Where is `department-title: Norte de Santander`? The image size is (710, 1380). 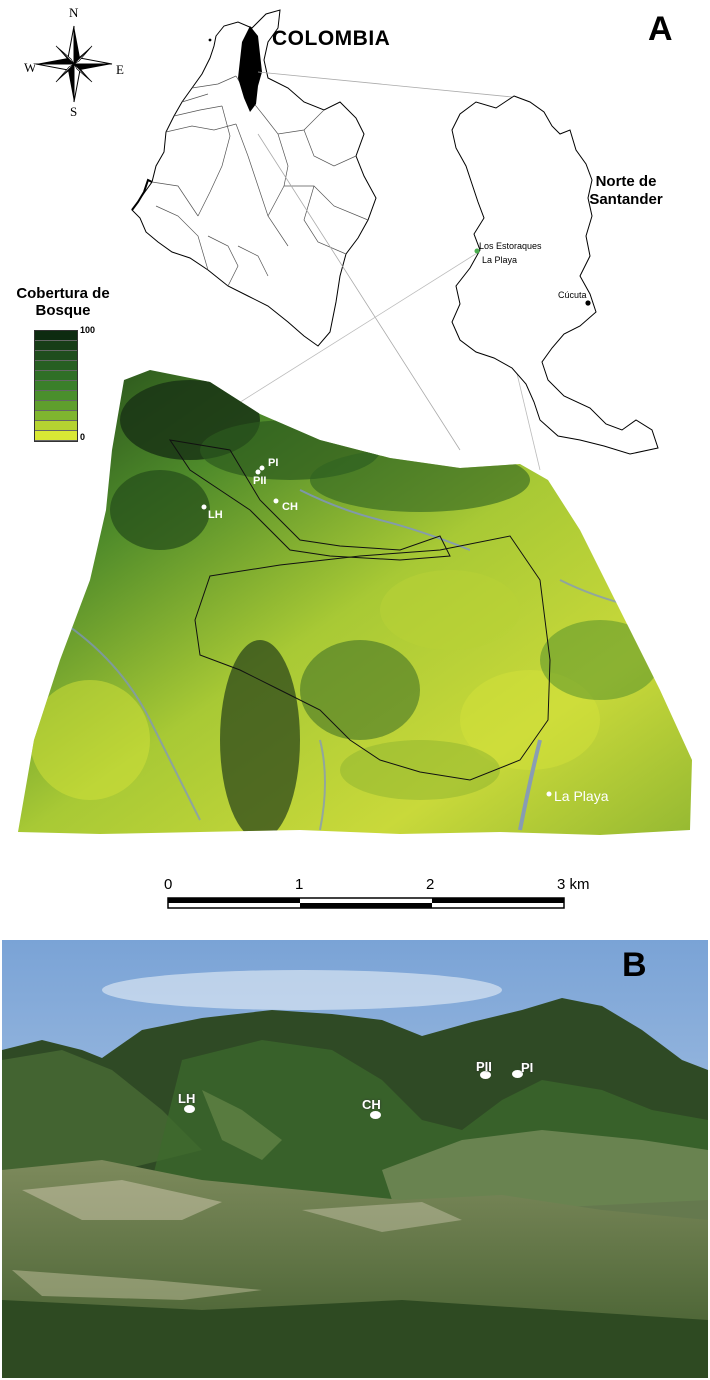
department-title: Norte de Santander is located at coordinates (626, 191).